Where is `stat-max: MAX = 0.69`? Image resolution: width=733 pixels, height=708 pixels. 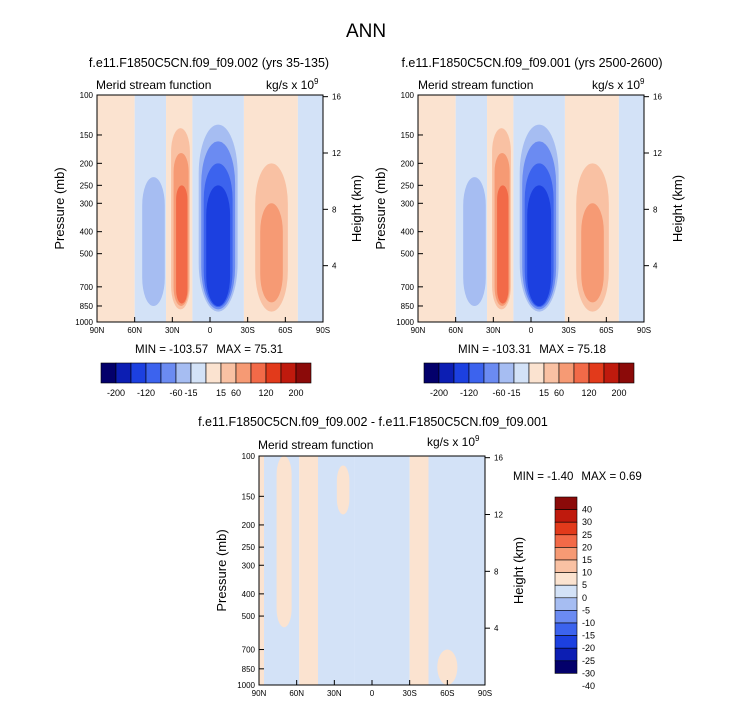
stat-max: MAX = 0.69 is located at coordinates (611, 477).